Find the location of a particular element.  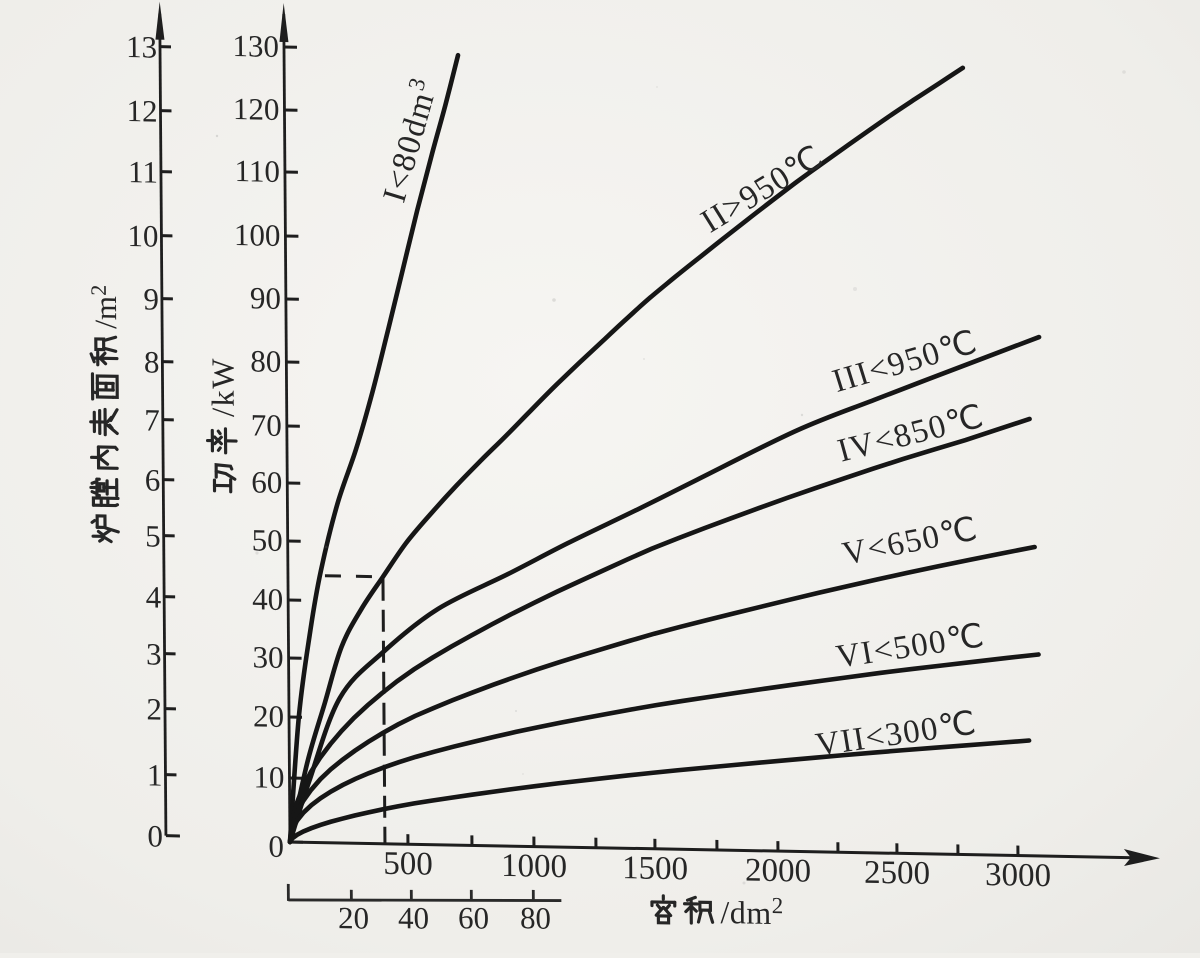

svg-text: 2000 is located at coordinates (778, 870).